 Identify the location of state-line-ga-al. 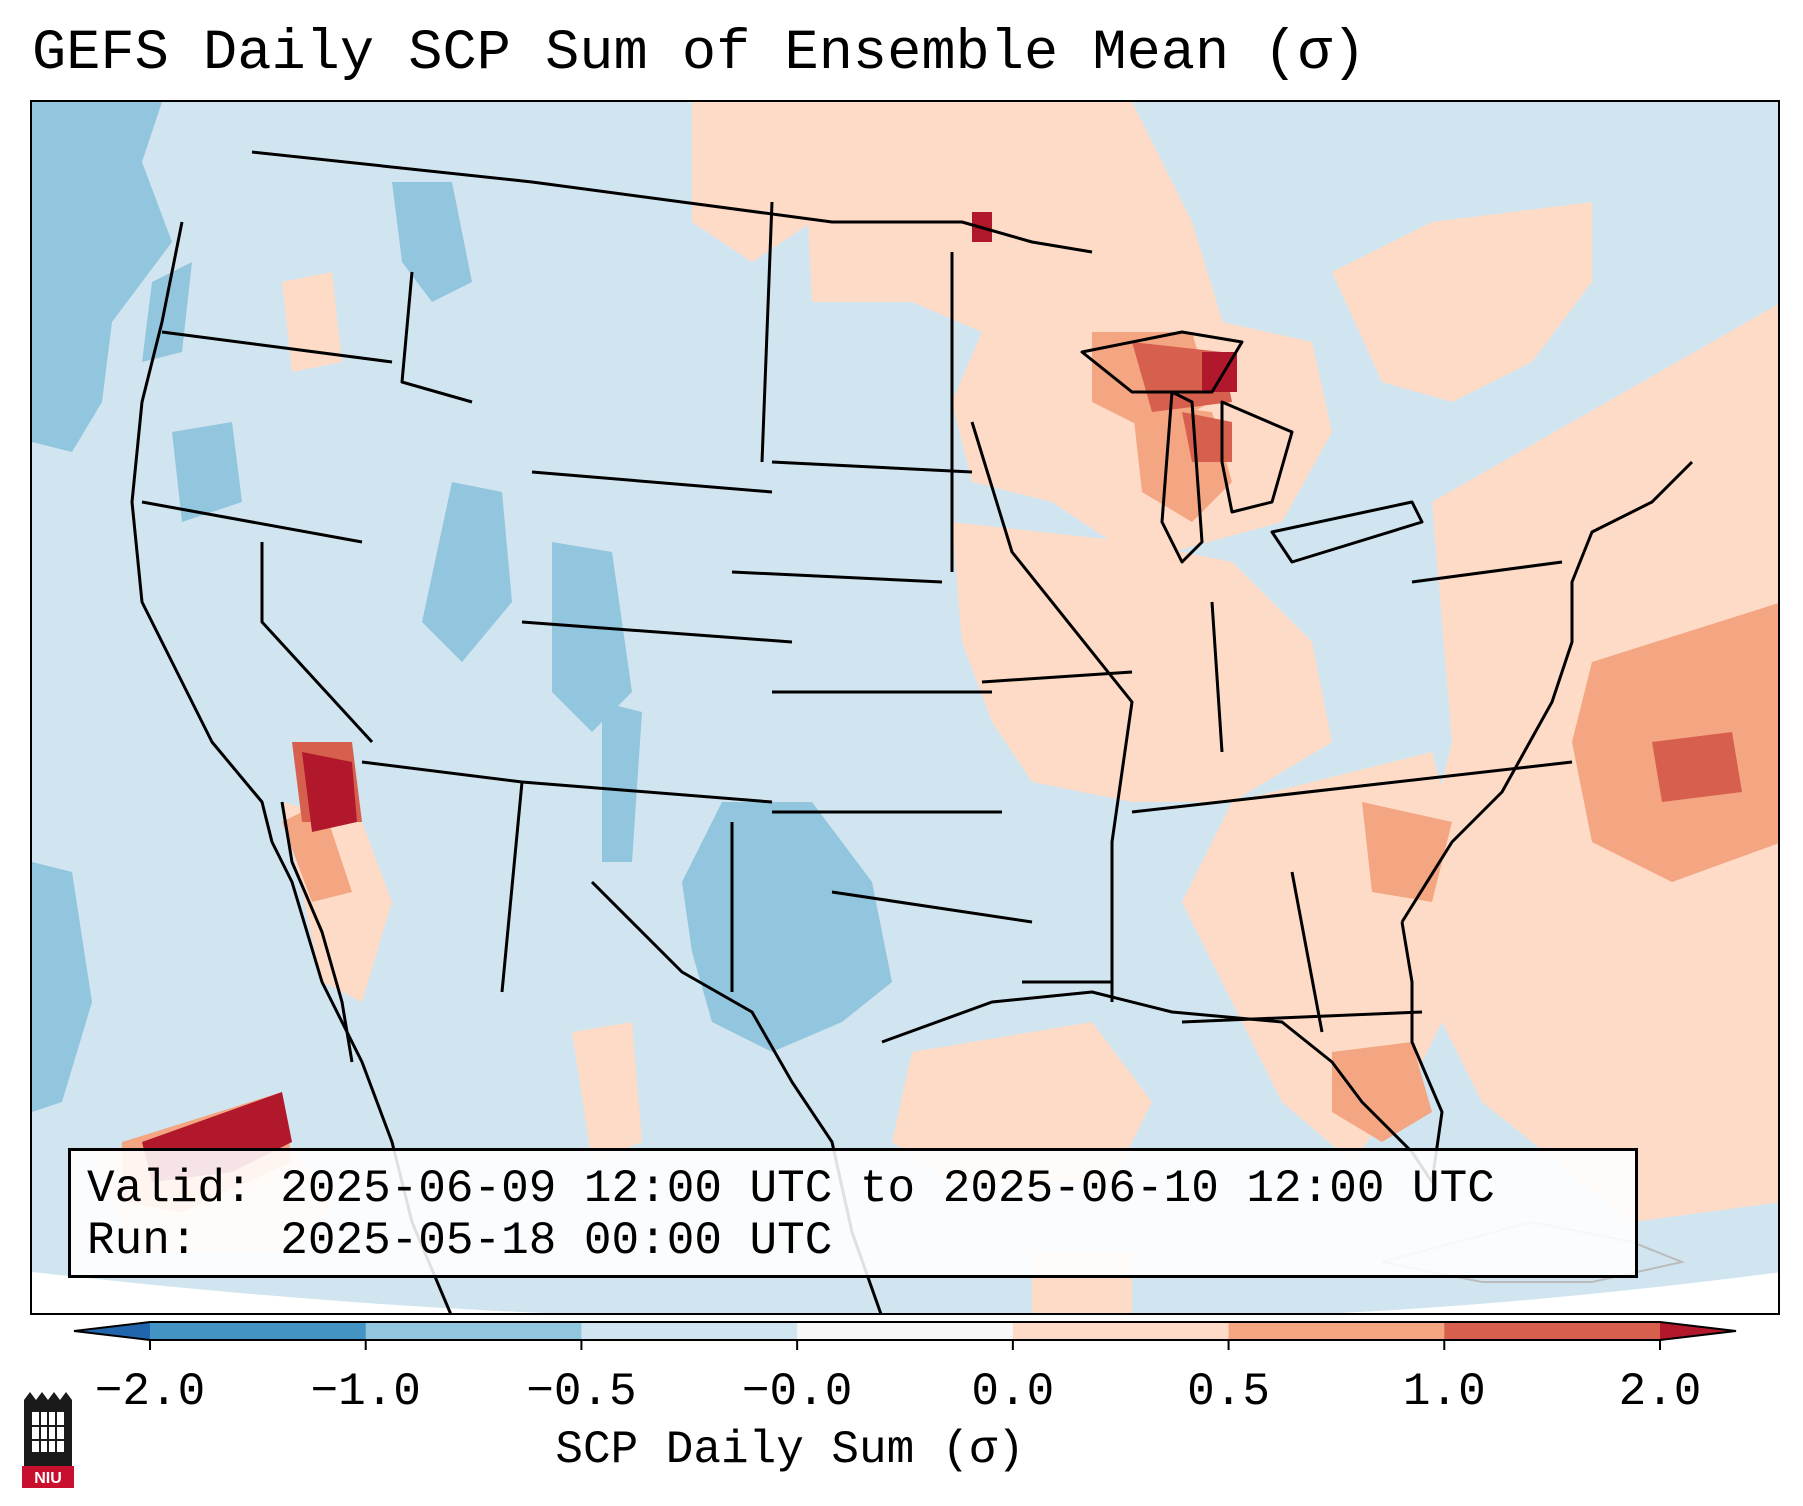
(1307, 952).